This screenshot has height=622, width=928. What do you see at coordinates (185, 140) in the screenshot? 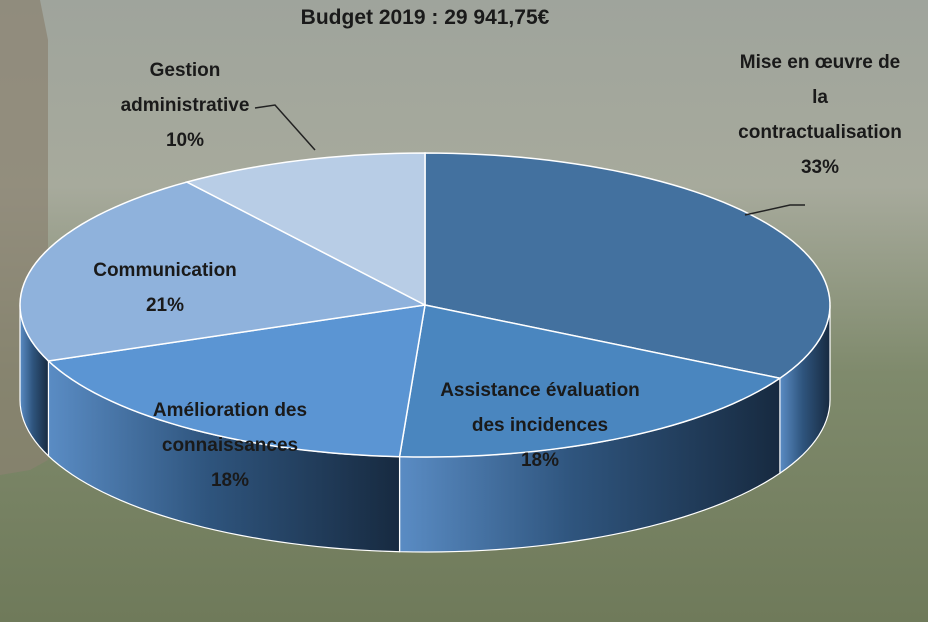
I see `value-label: 10%` at bounding box center [185, 140].